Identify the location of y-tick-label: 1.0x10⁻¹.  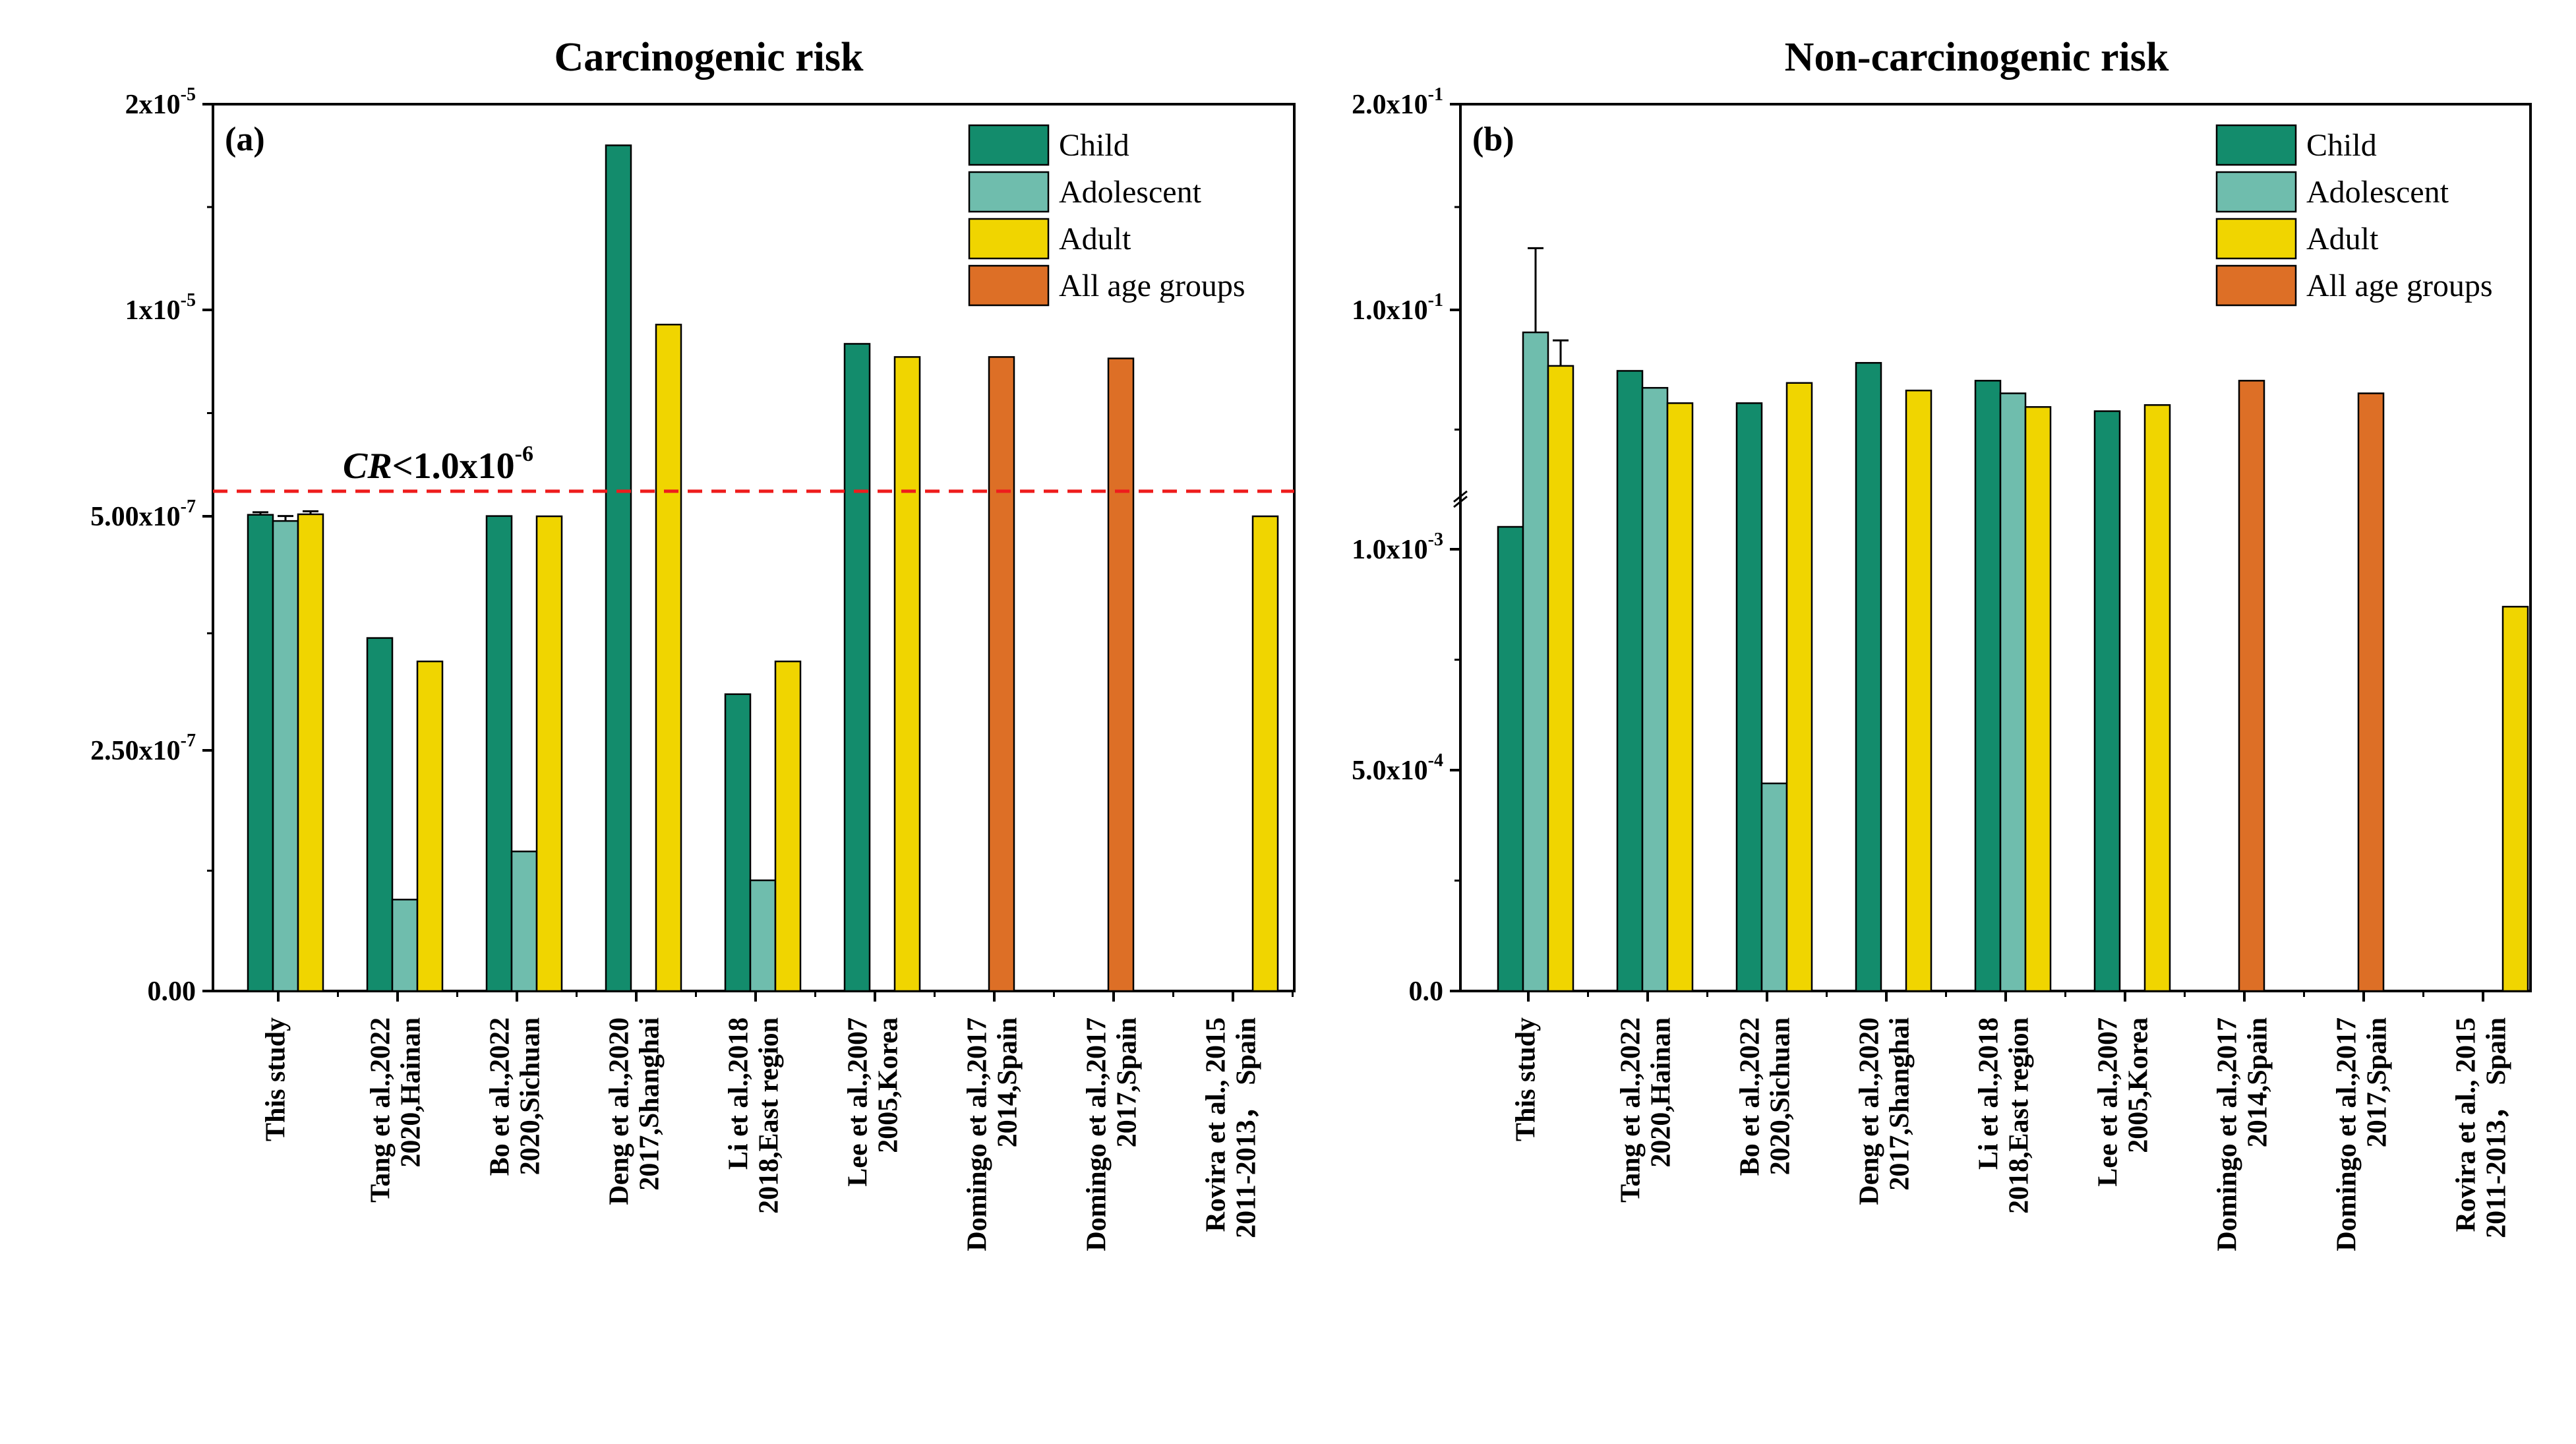
(1397, 308).